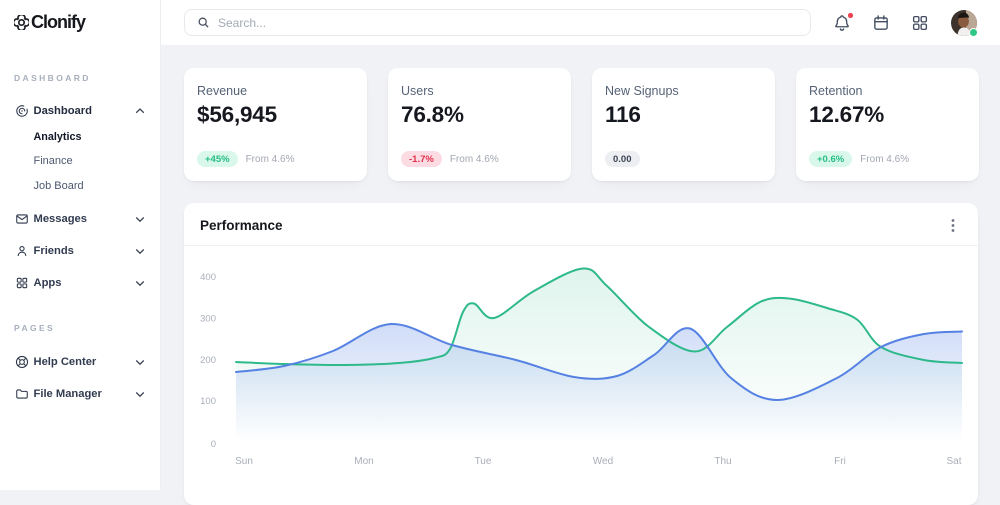  What do you see at coordinates (213, 444) in the screenshot?
I see `svg-text: 0` at bounding box center [213, 444].